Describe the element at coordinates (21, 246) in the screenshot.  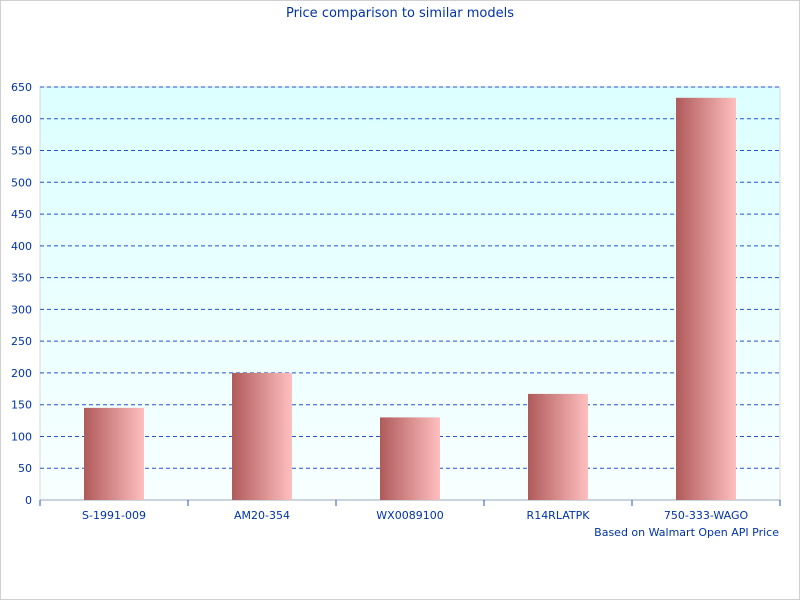
I see `y-tick-label: 400` at that location.